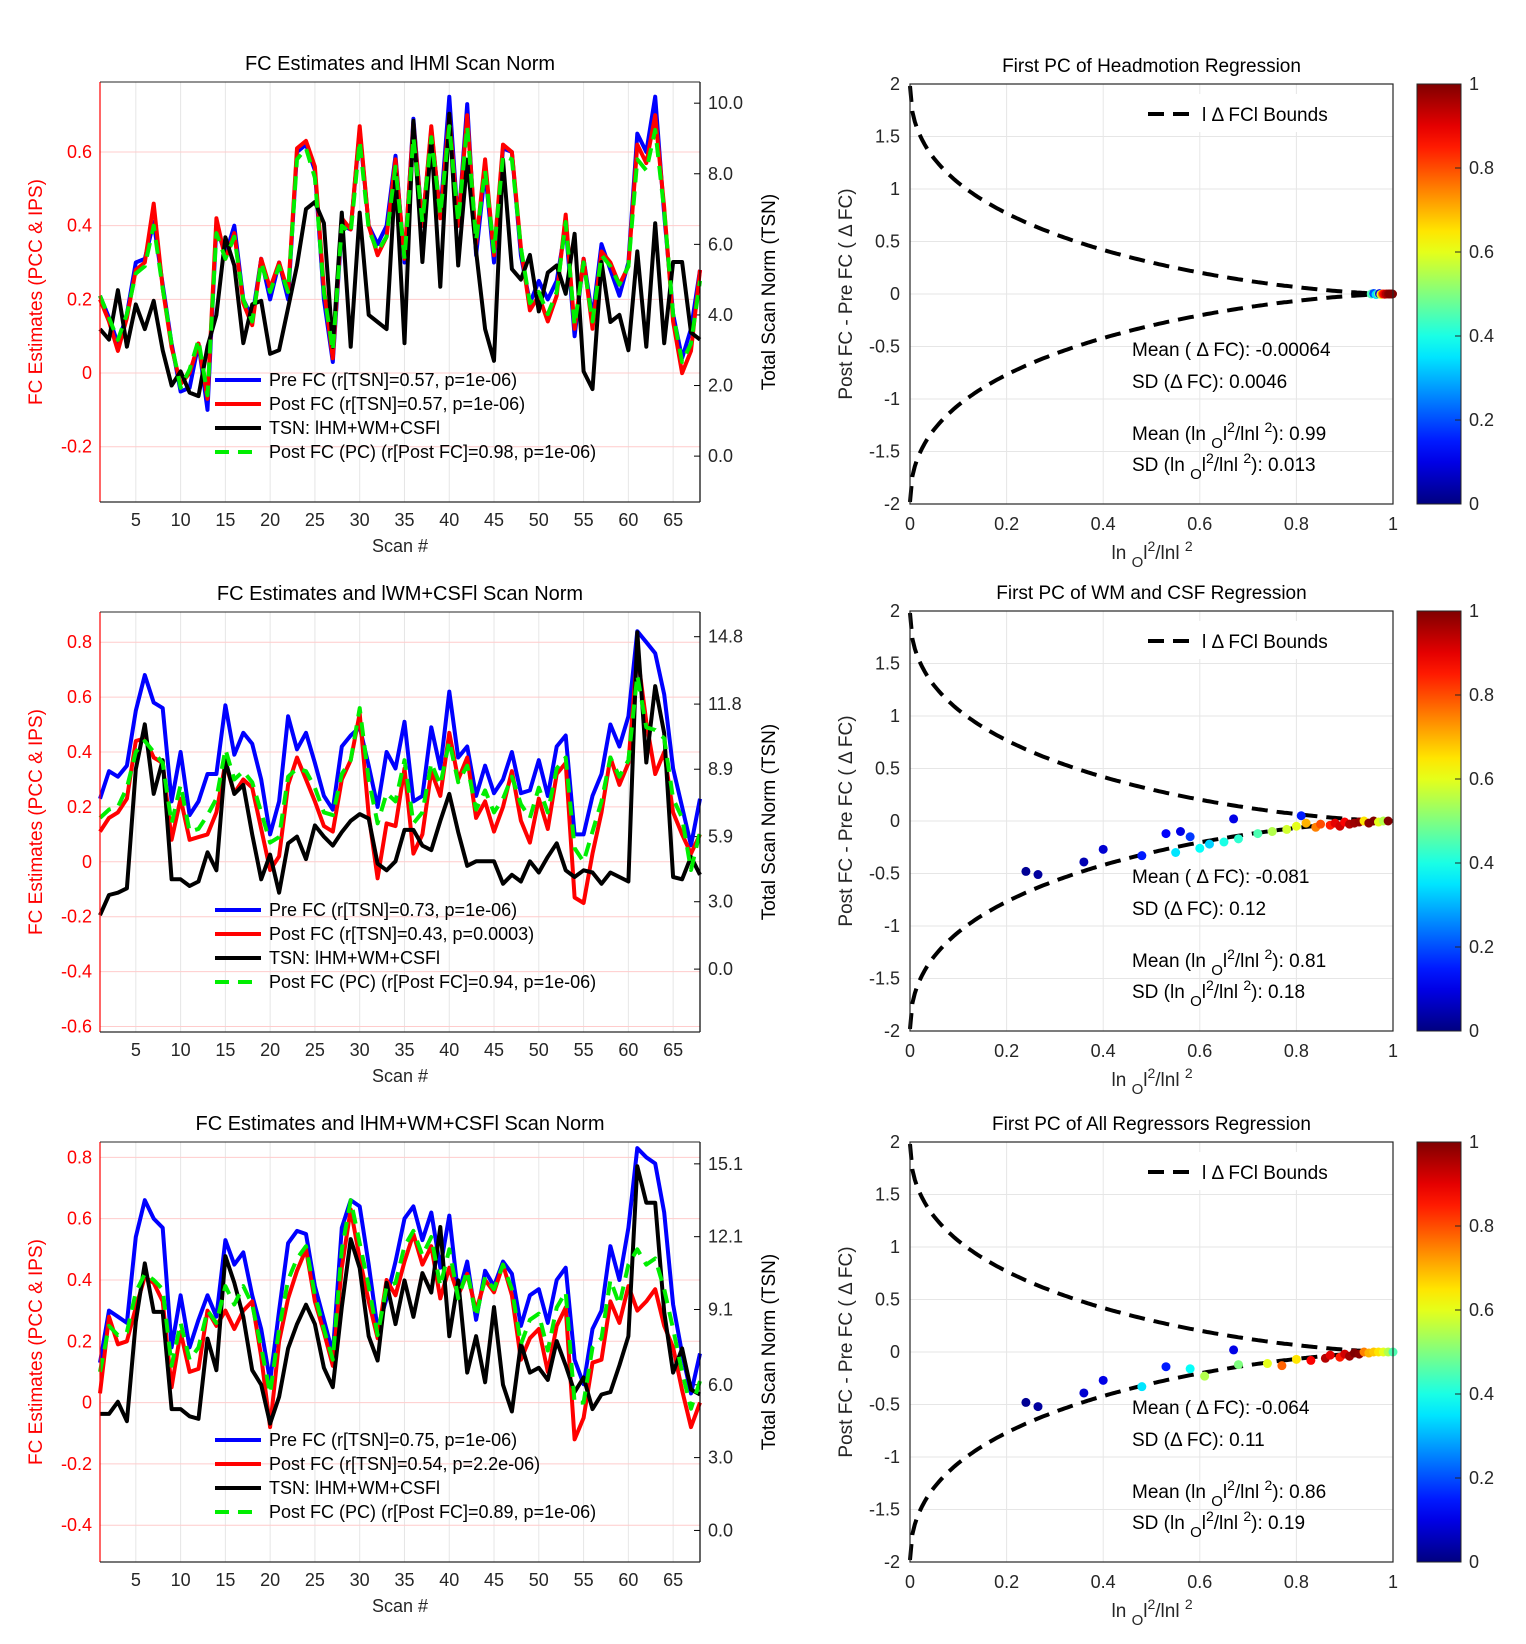 The width and height of the screenshot is (1526, 1644). What do you see at coordinates (1150, 397) in the screenshot?
I see `bound-curve-lower` at bounding box center [1150, 397].